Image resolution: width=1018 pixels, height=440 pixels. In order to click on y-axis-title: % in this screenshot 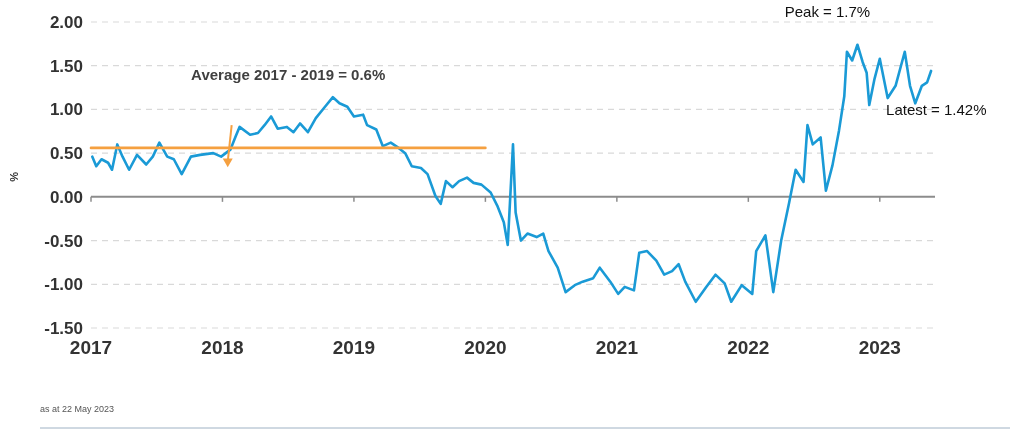, I will do `click(14, 176)`.